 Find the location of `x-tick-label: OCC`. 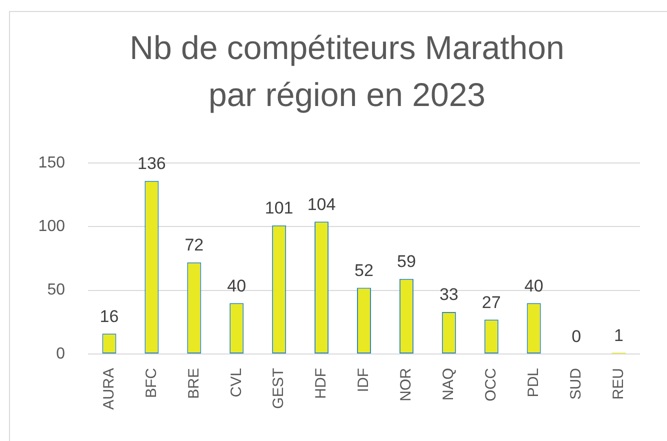

x-tick-label: OCC is located at coordinates (491, 385).